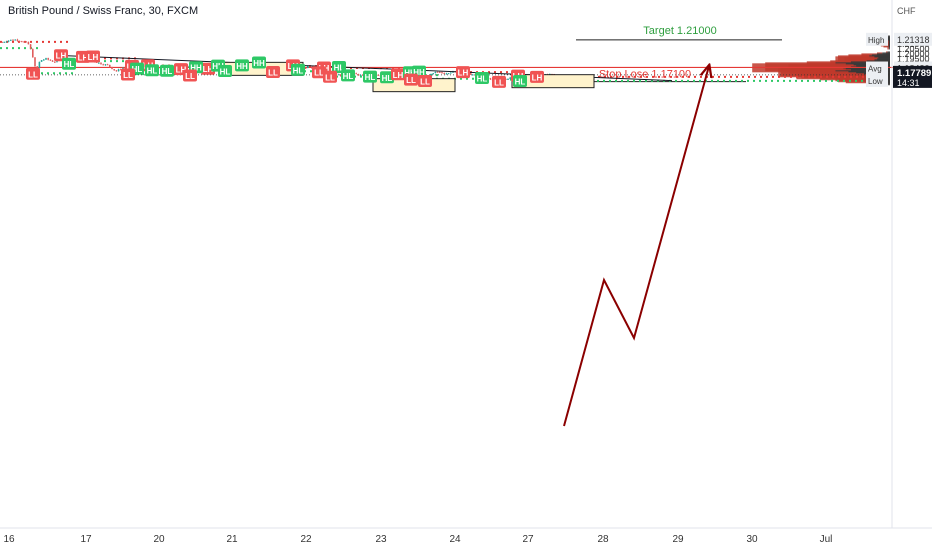  I want to click on x-tick-label: 23, so click(381, 539).